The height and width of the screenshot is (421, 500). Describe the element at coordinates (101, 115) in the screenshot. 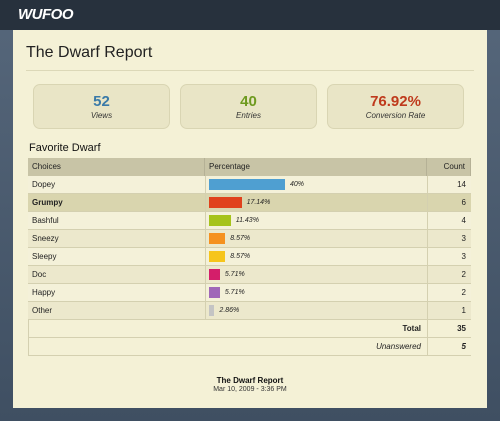

I see `stat-label: Views` at that location.